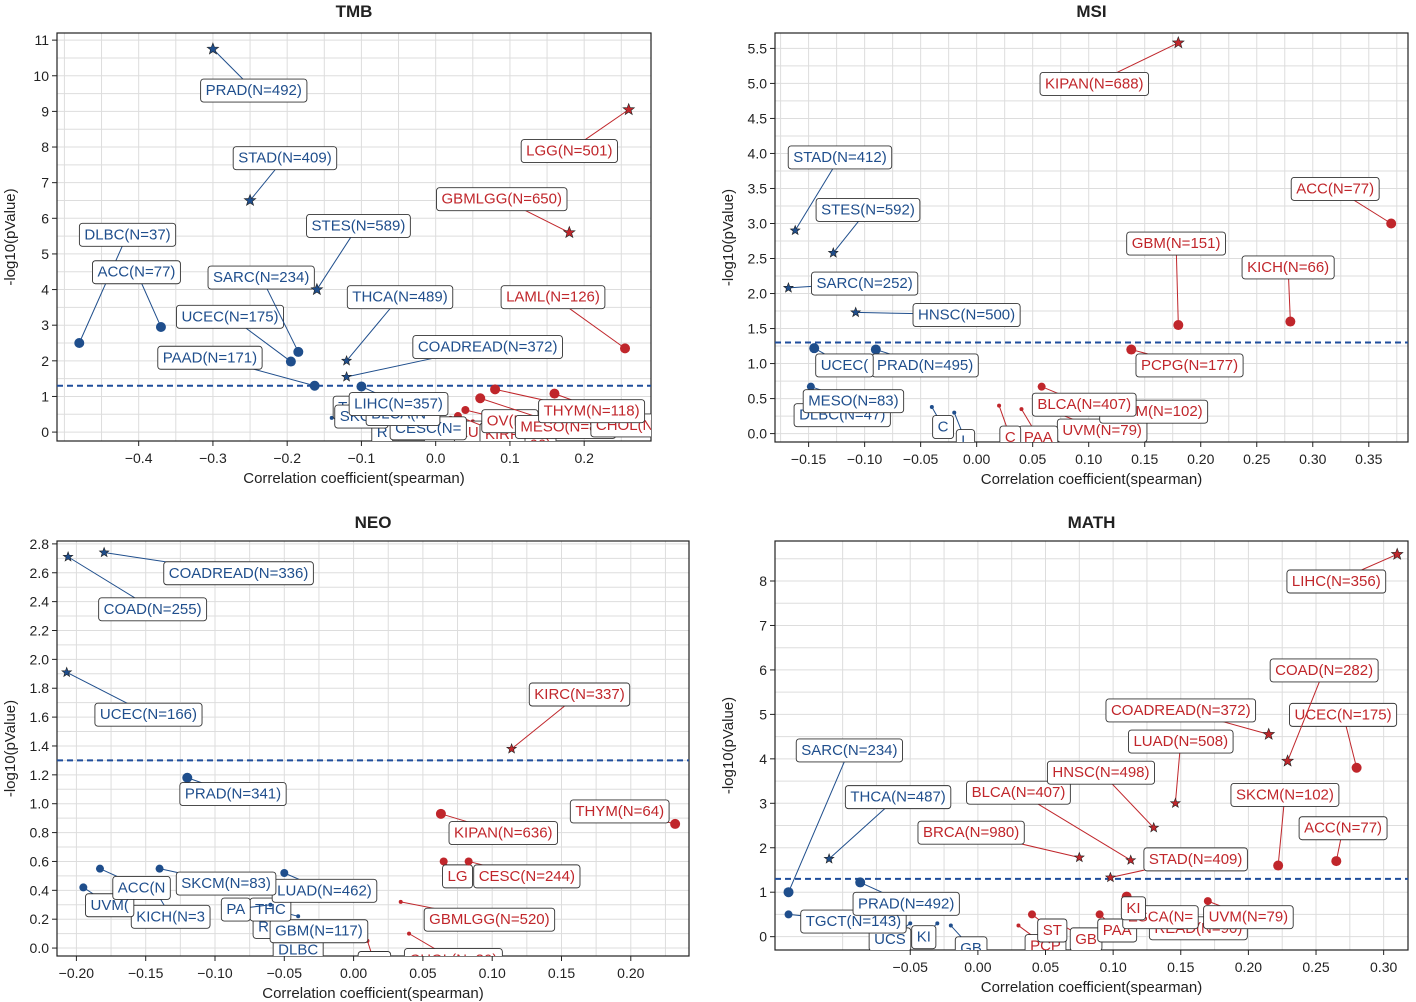 Image resolution: width=1416 pixels, height=1002 pixels. Describe the element at coordinates (1185, 361) in the screenshot. I see `point-pcpg: PCPG(N=177)` at that location.